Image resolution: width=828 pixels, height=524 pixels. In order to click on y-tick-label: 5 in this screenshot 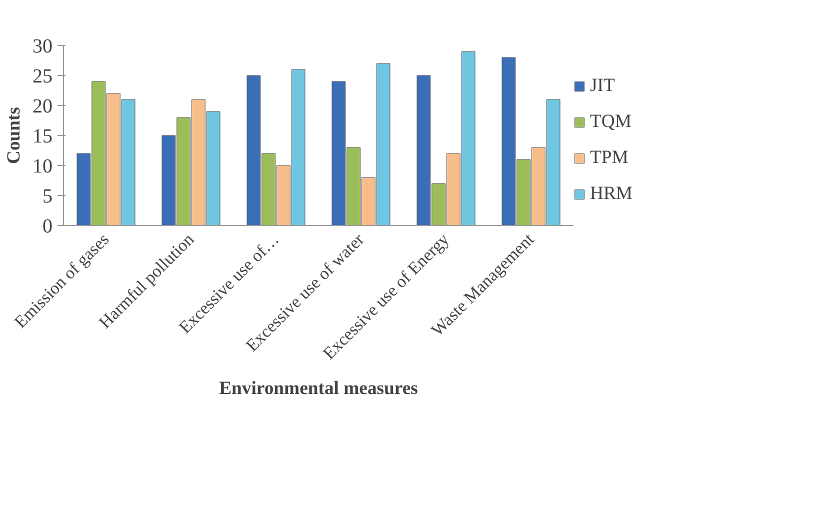, I will do `click(47, 197)`.